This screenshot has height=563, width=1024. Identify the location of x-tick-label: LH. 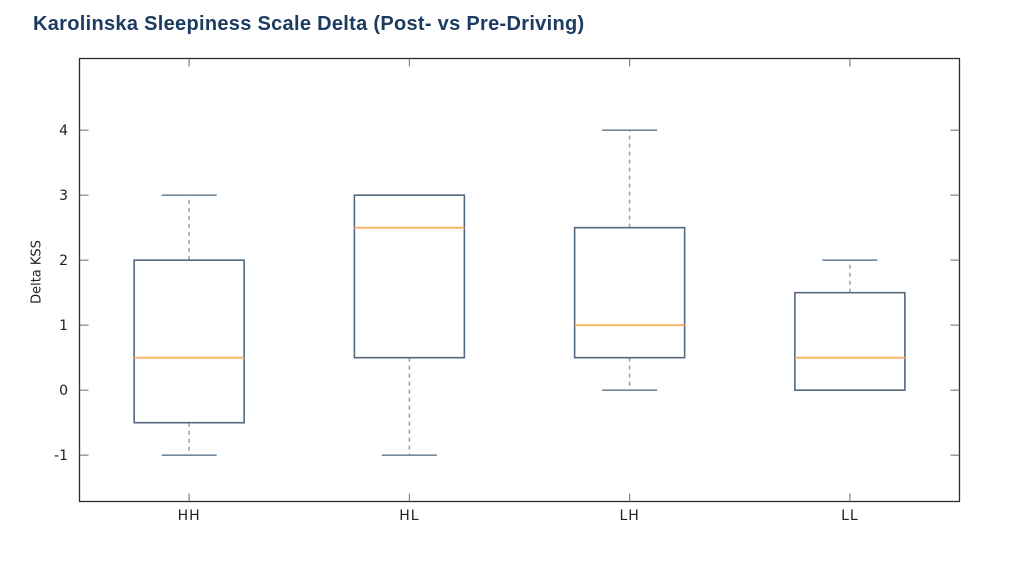
(629, 516).